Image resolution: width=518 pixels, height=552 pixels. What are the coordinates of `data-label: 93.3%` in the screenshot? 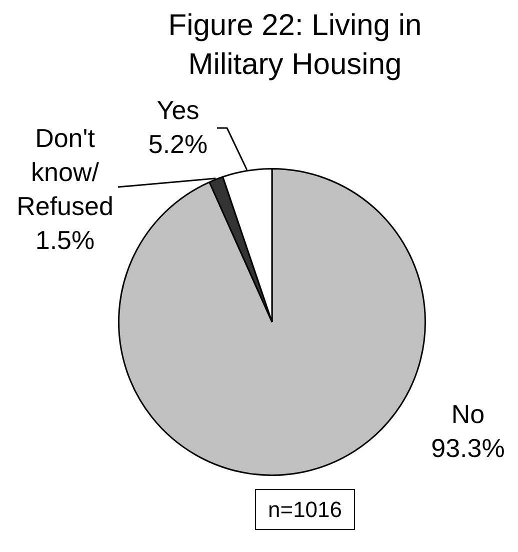 It's located at (468, 448).